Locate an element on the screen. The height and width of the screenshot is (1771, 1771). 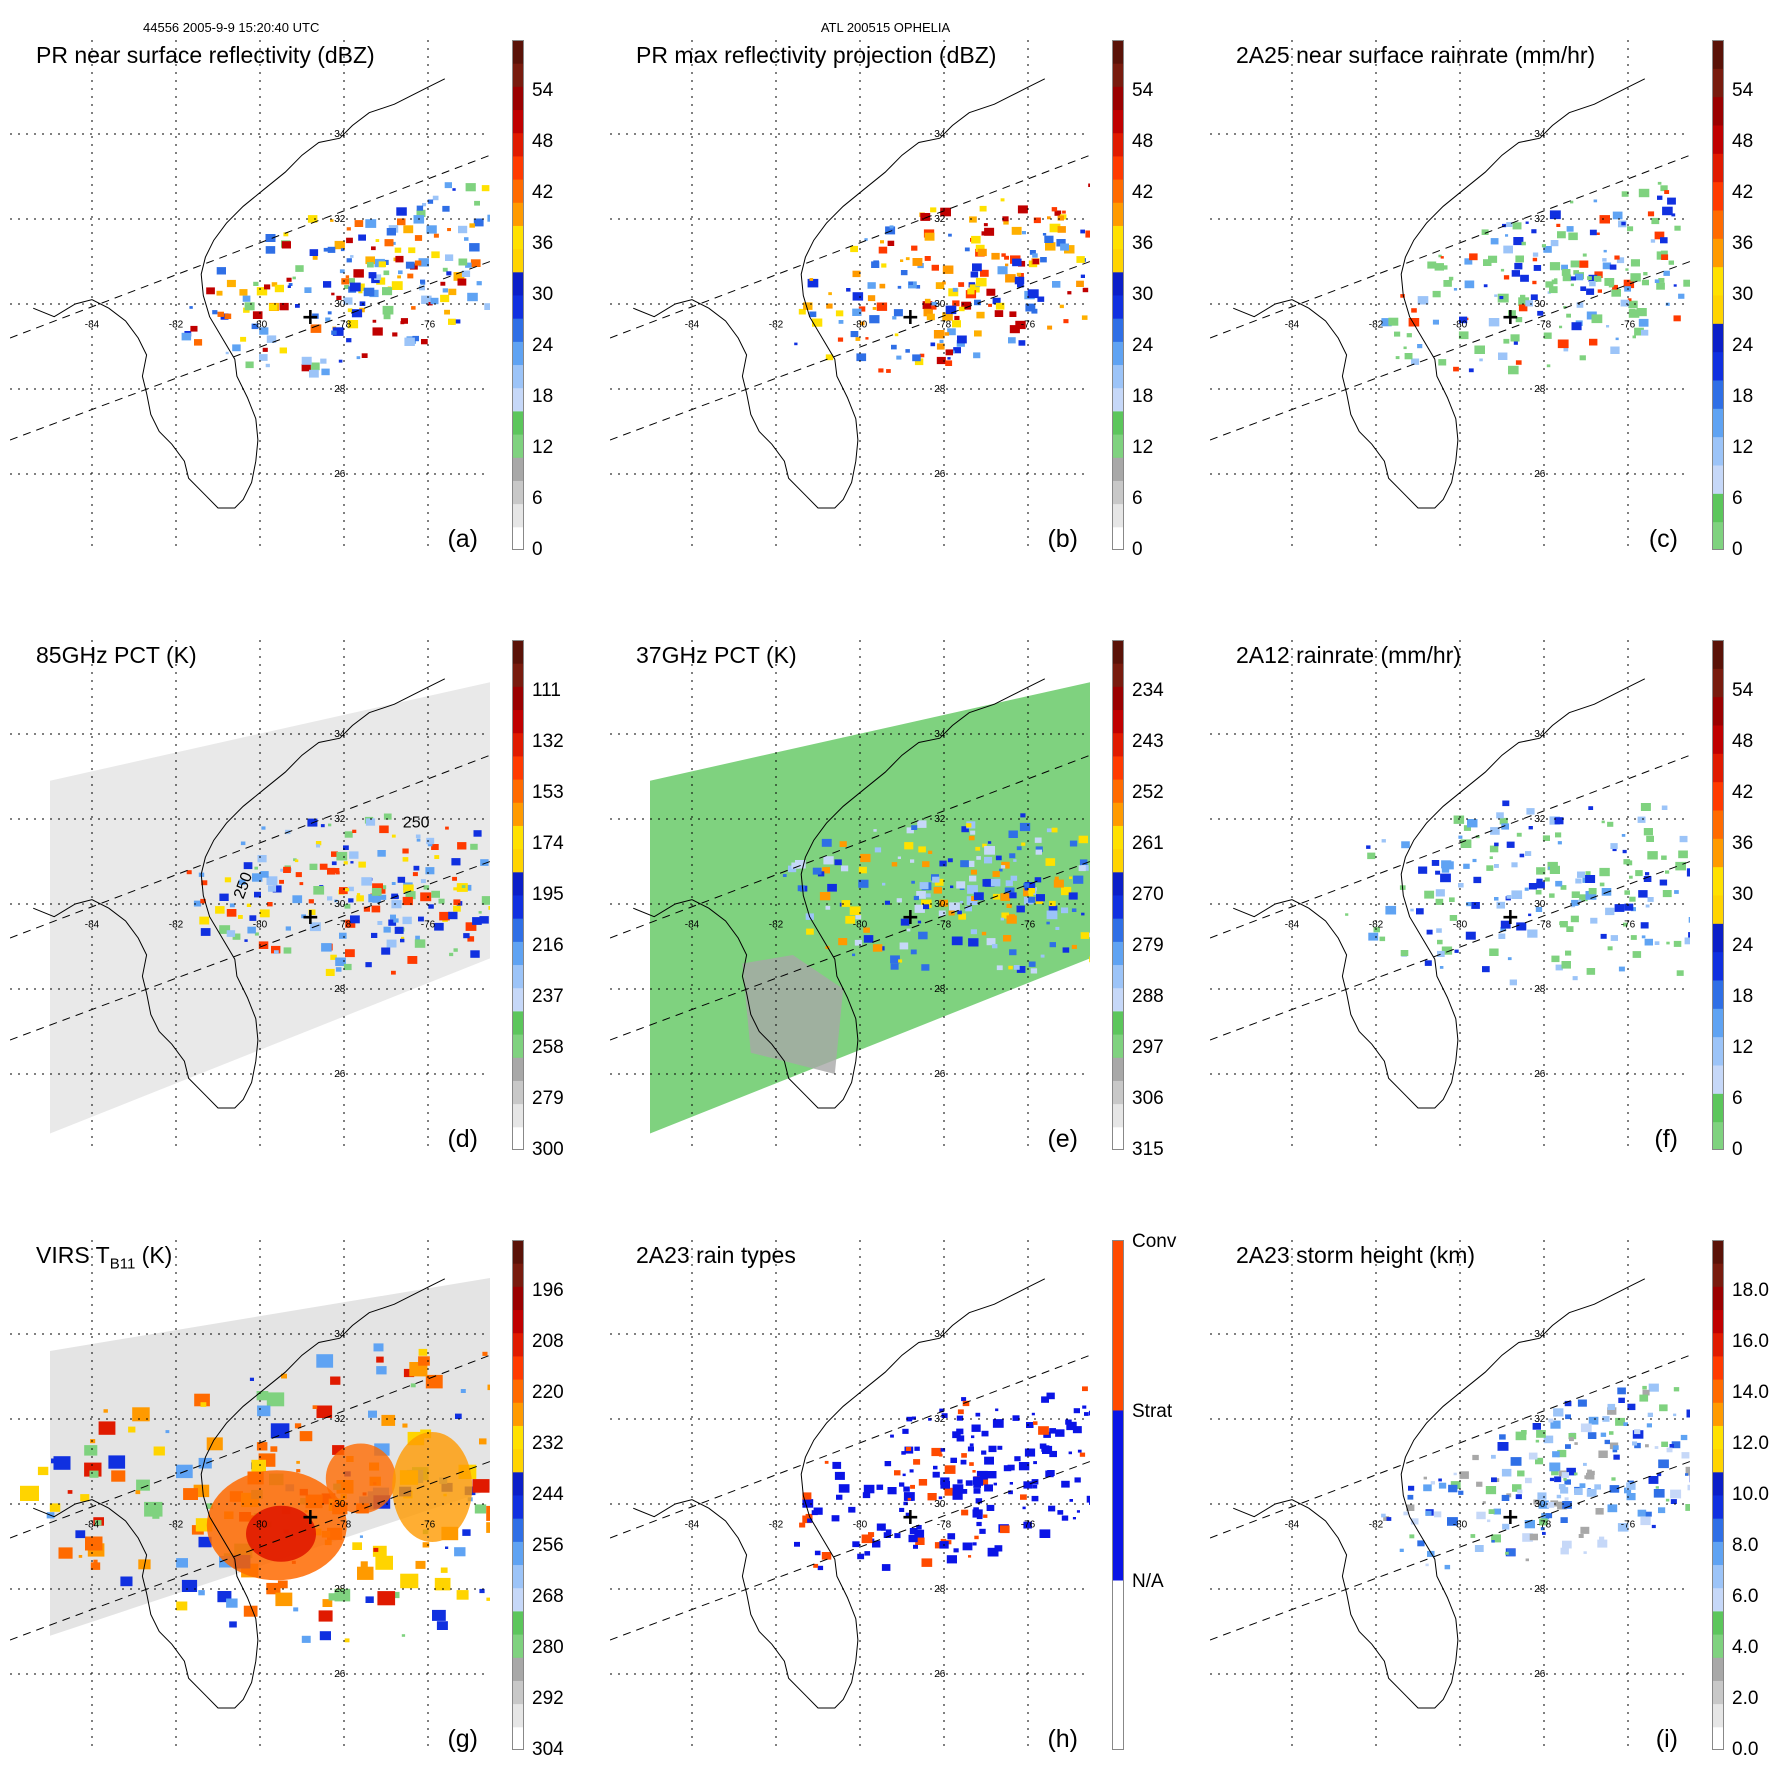
panel-label: (b) is located at coordinates (1062, 539).